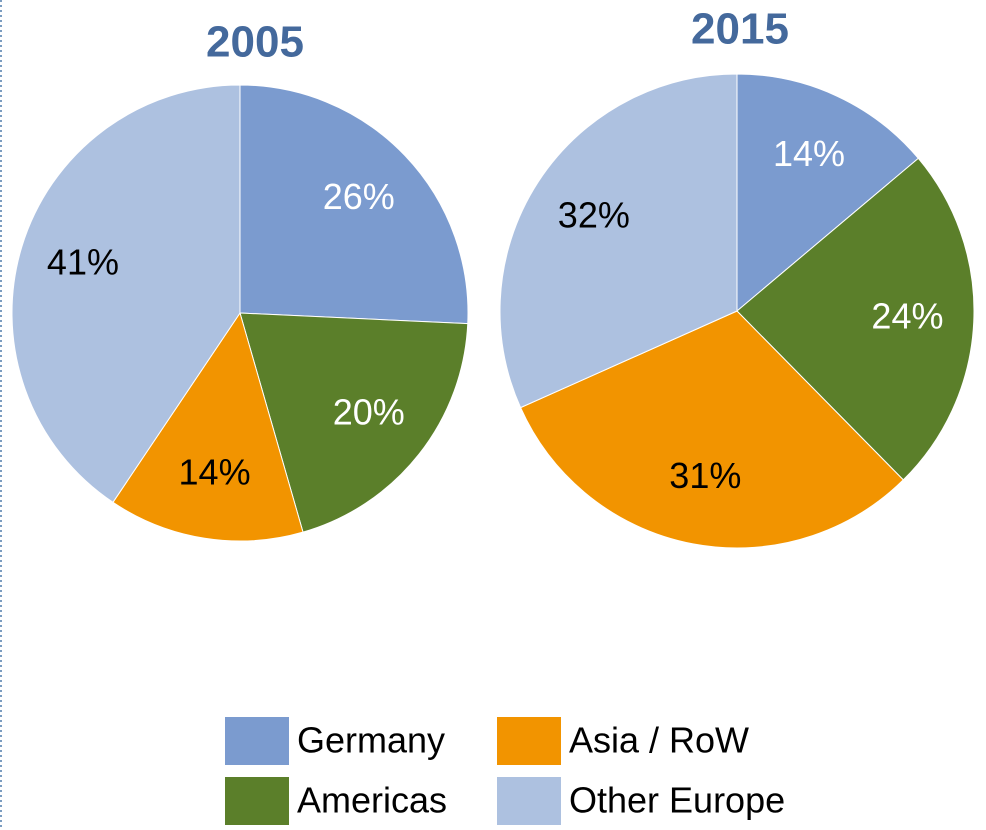 The image size is (986, 830). What do you see at coordinates (659, 740) in the screenshot?
I see `legend-label: Asia / RoW` at bounding box center [659, 740].